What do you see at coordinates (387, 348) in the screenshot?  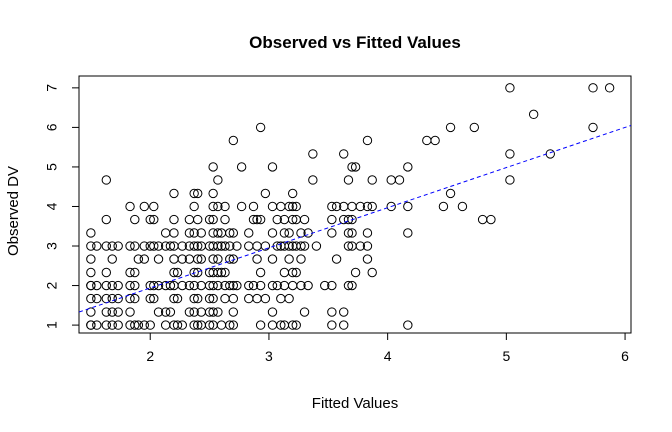 I see `x-axis: 2 3 4 5 6` at bounding box center [387, 348].